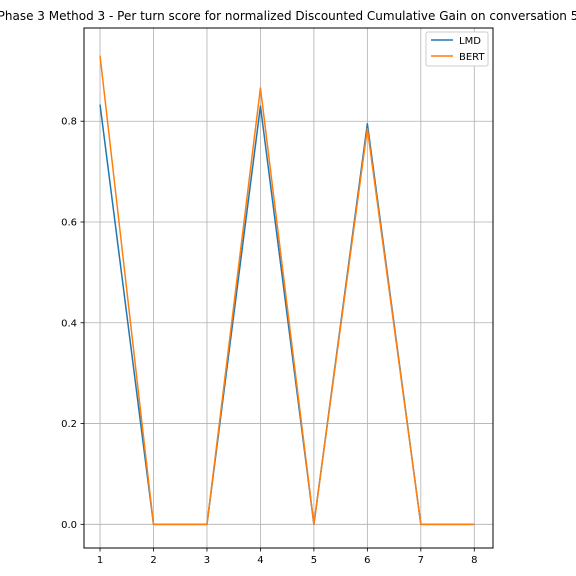 The image size is (576, 576). Describe the element at coordinates (474, 560) in the screenshot. I see `x-tick-label: 8` at that location.